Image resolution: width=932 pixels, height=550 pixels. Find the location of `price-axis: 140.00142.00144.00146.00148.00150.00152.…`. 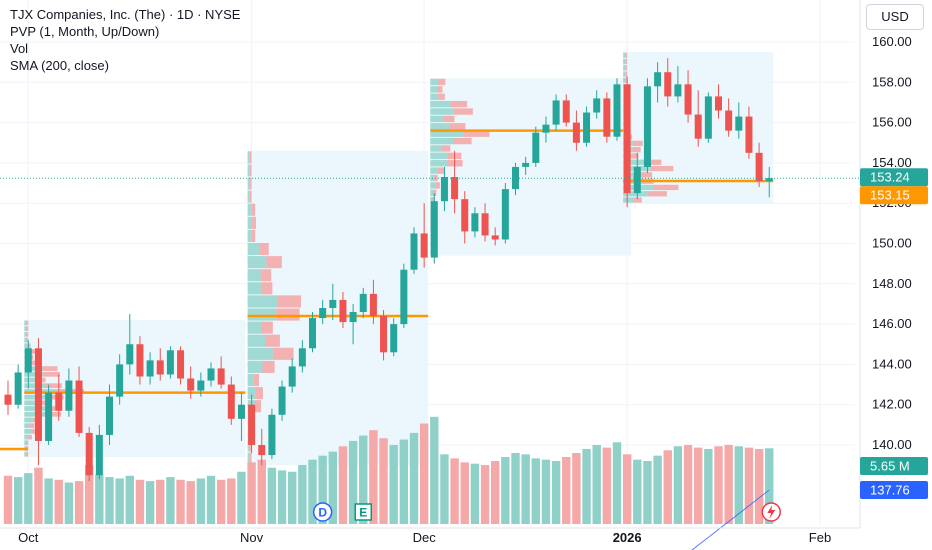

price-axis: 140.00142.00144.00146.00148.00150.00152.… is located at coordinates (885, 264).